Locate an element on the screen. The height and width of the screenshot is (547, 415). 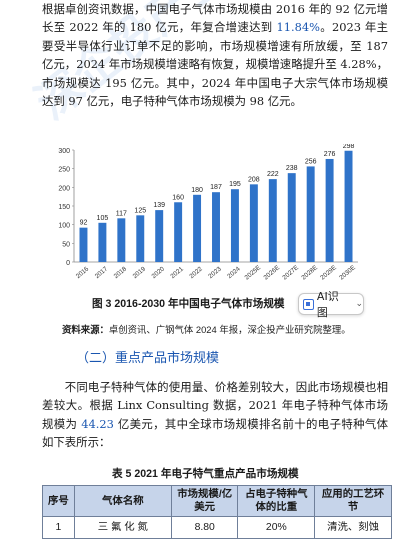
header-process: 应用的工艺环节 is located at coordinates (353, 501).